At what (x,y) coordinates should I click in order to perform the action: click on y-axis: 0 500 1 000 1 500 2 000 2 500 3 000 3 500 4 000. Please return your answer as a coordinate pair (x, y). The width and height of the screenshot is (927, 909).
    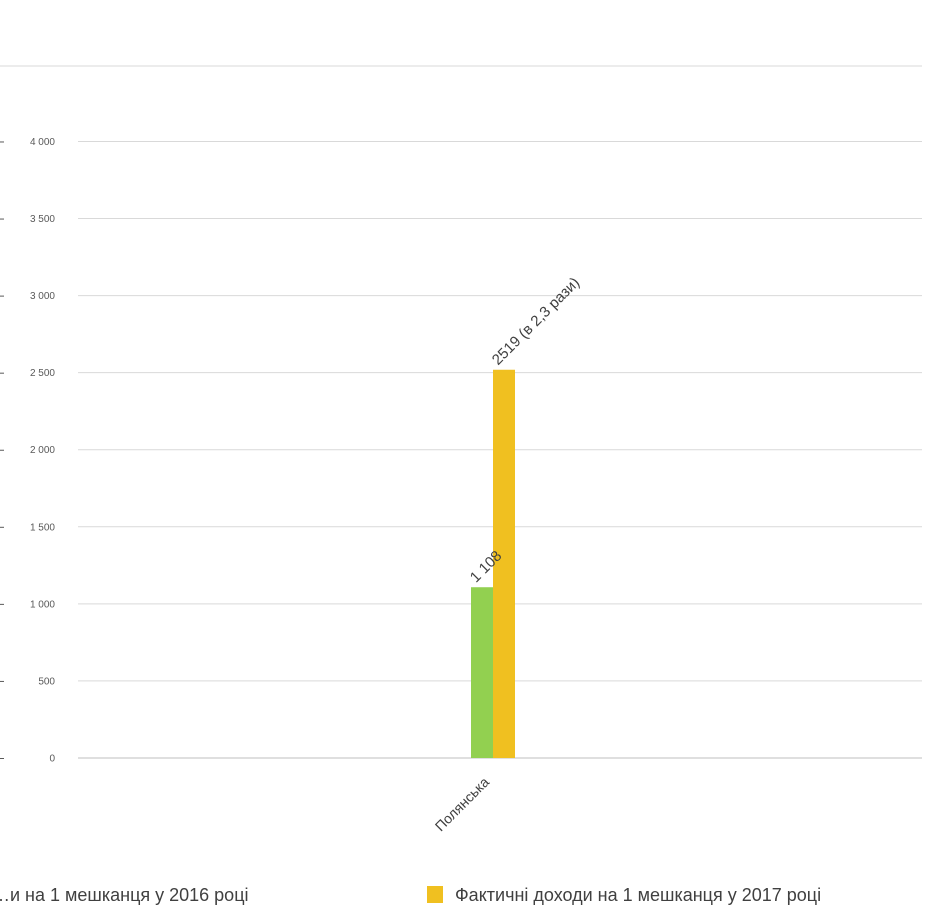
    Looking at the image, I should click on (27, 451).